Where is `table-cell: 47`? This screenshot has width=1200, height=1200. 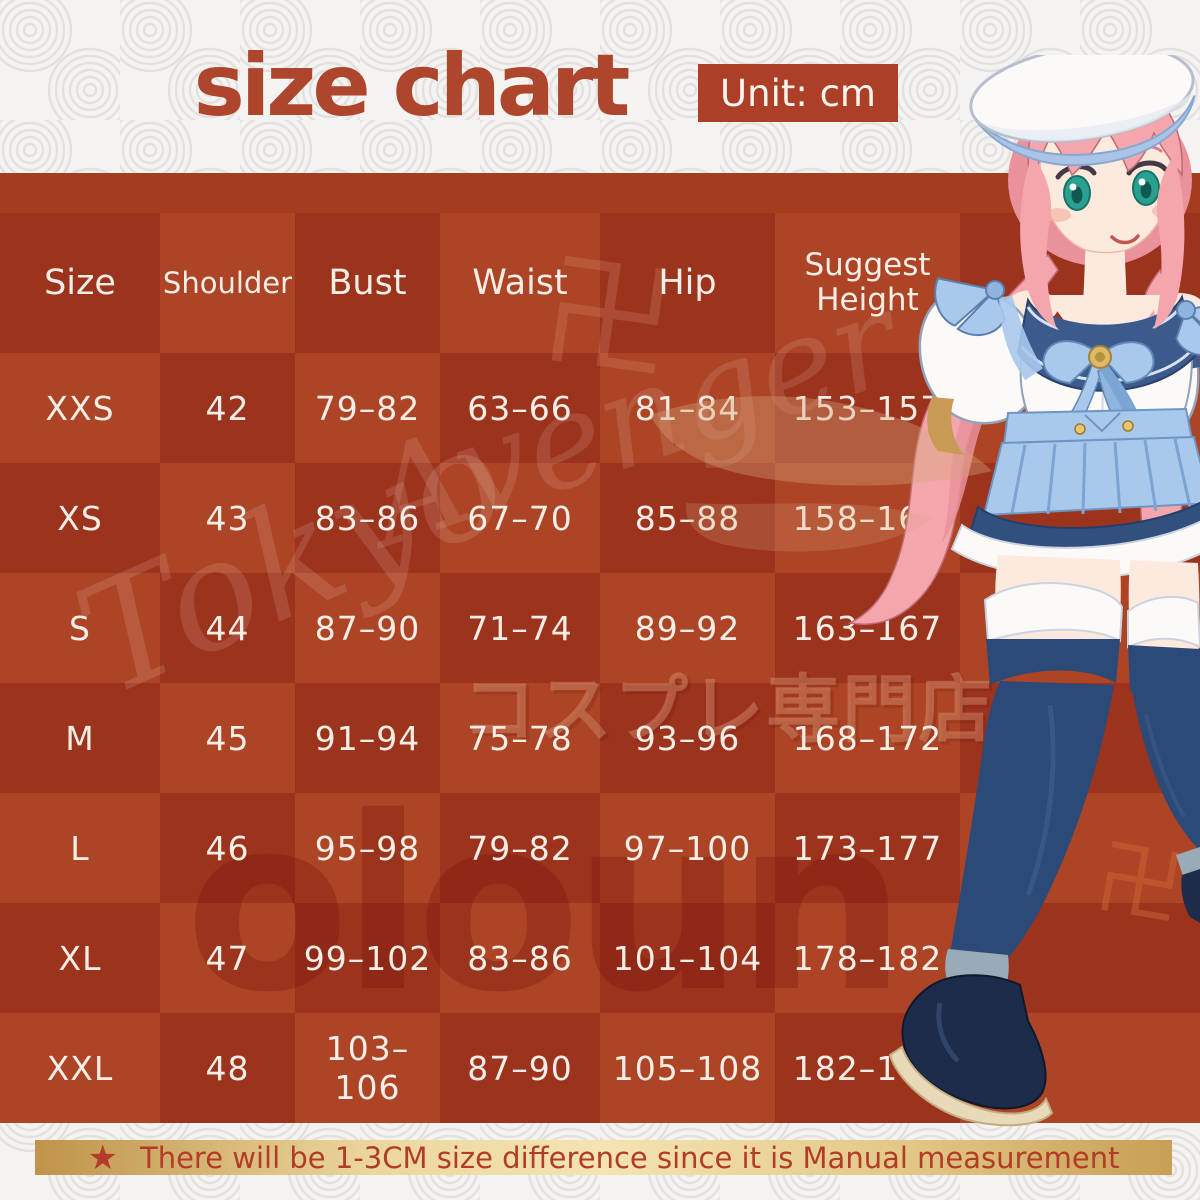
table-cell: 47 is located at coordinates (227, 958).